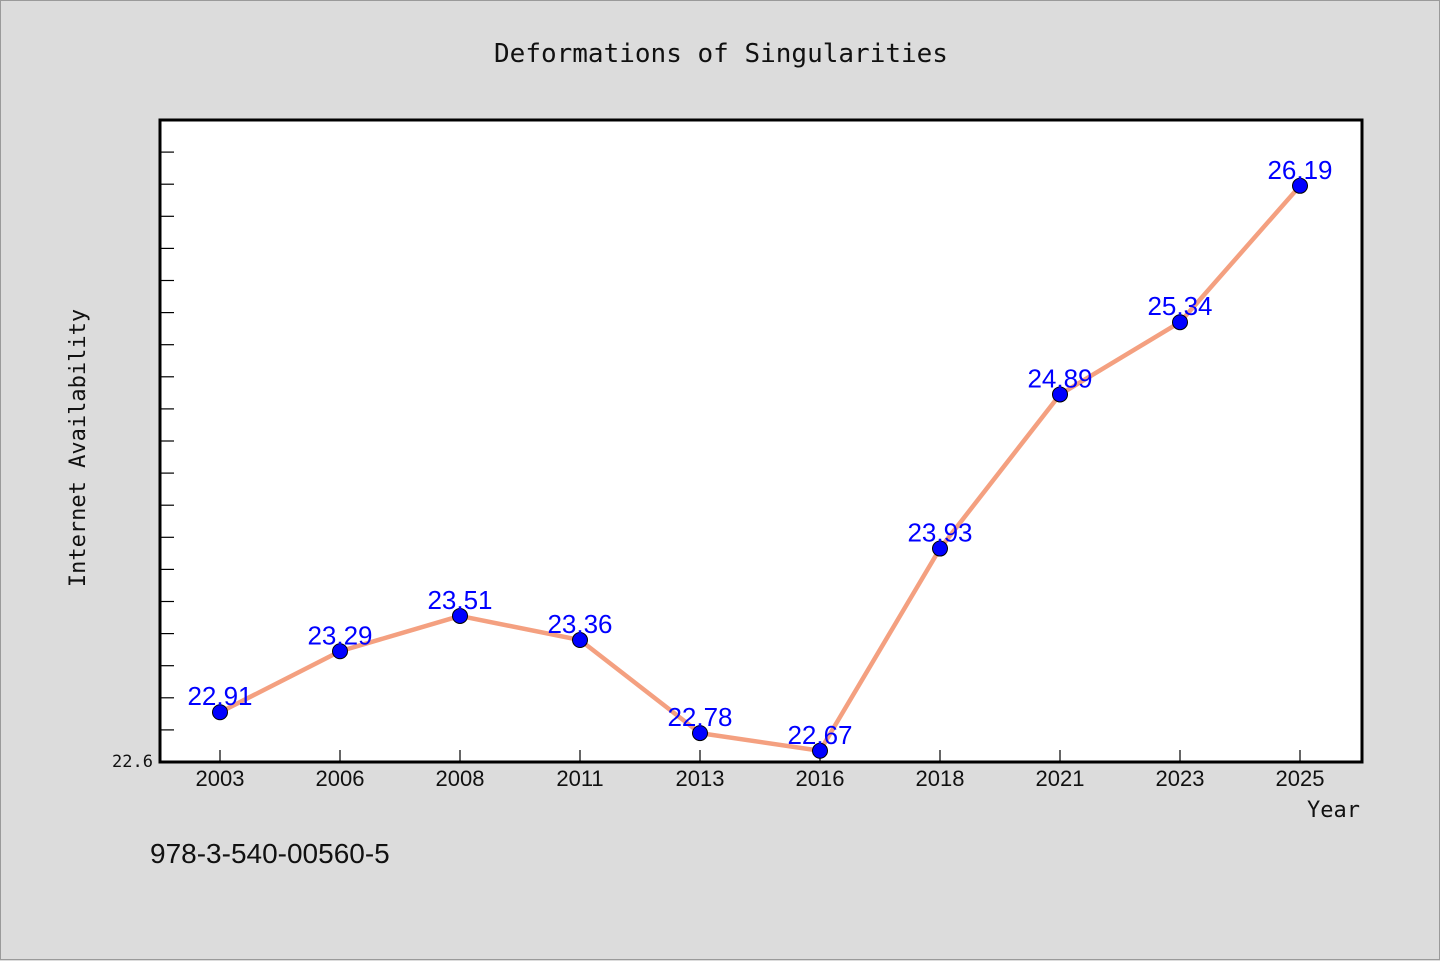  Describe the element at coordinates (459, 600) in the screenshot. I see `data-label: 23.51` at that location.